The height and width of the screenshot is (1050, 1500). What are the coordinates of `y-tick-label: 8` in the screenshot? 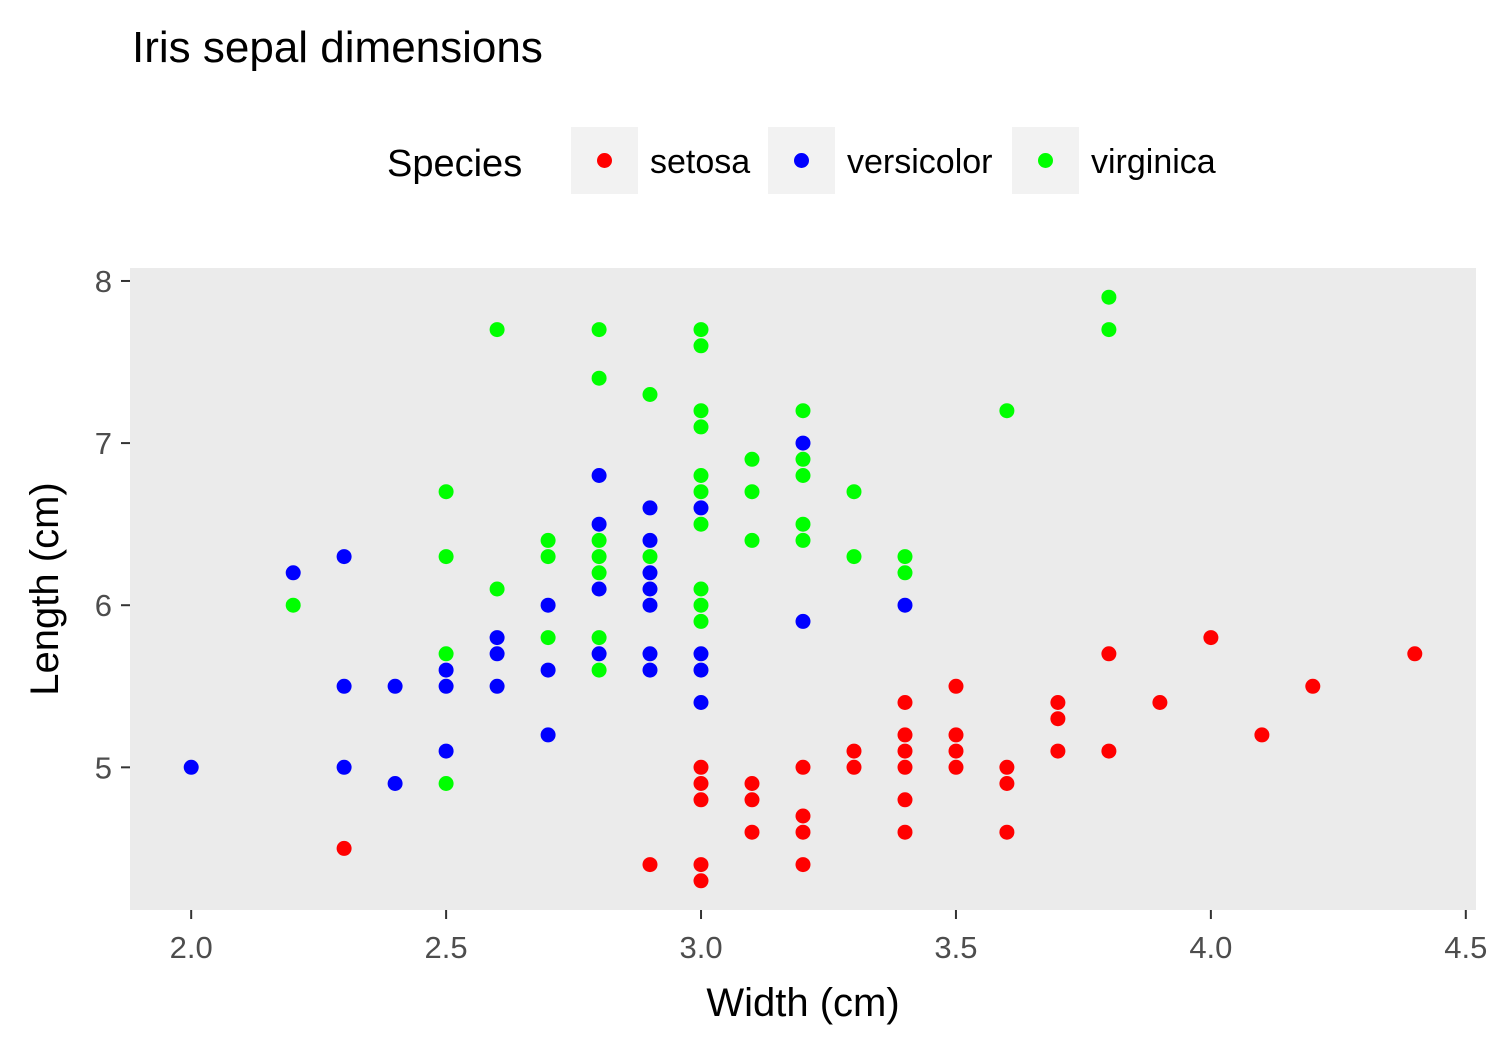 It's located at (103, 281).